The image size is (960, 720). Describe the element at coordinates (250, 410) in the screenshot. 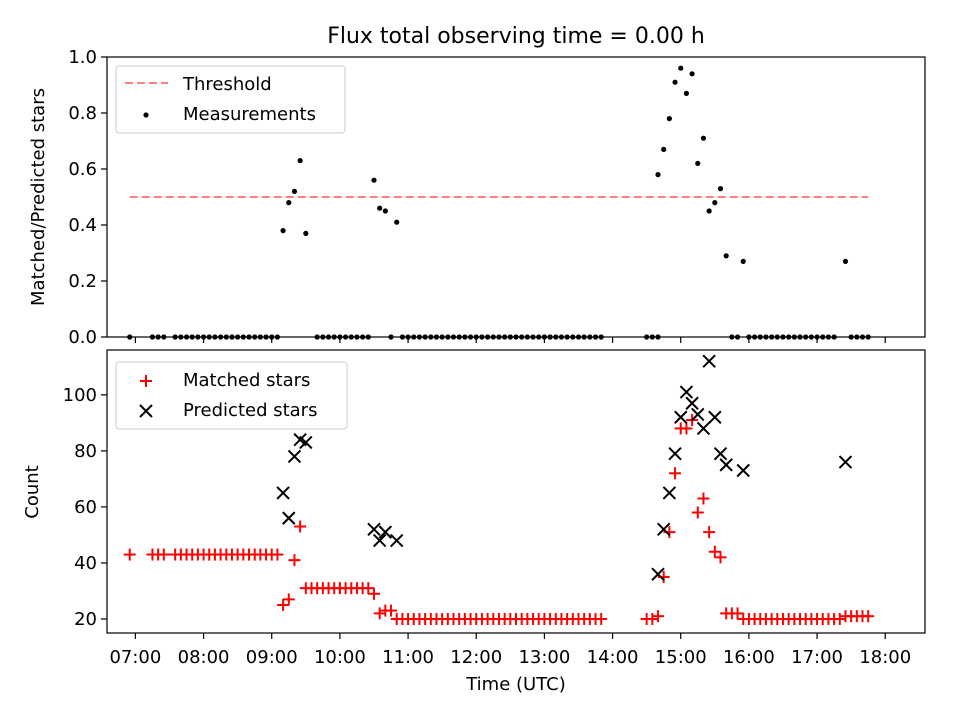

I see `predicted-legend-label: Predicted stars` at that location.